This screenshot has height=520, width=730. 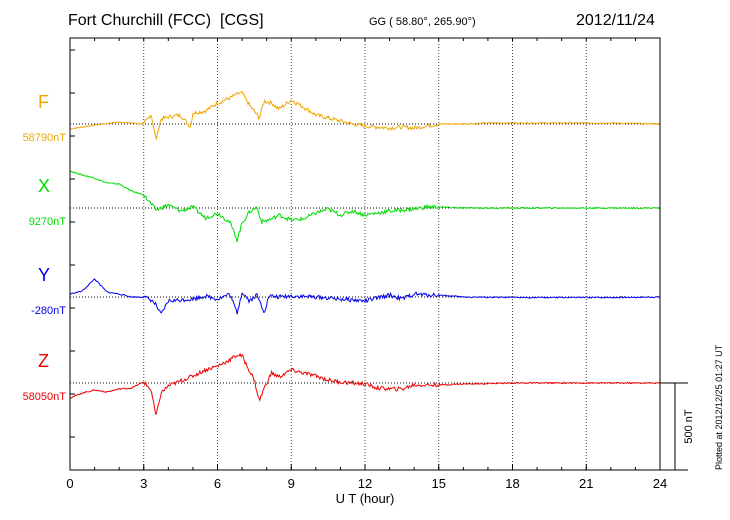 I want to click on series-line-z, so click(x=365, y=384).